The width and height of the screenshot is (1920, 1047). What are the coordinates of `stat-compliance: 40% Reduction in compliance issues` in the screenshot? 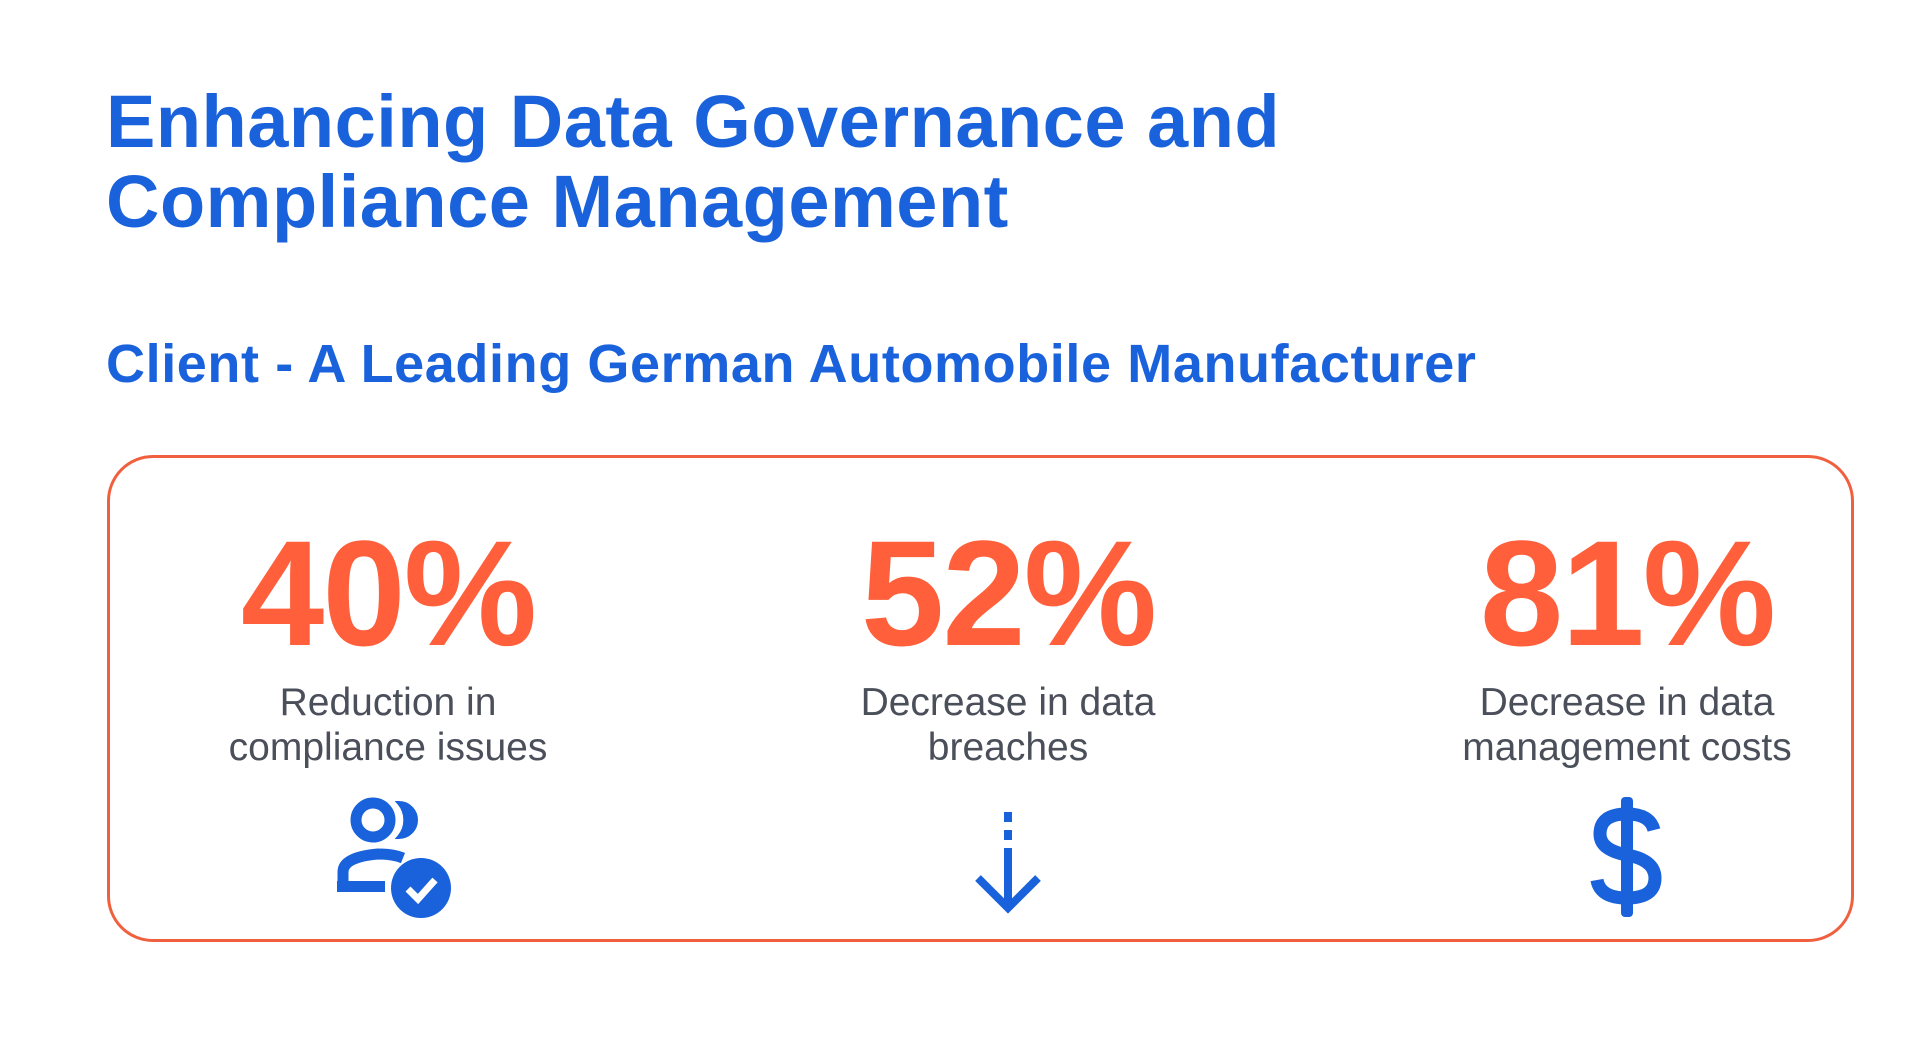 It's located at (388, 690).